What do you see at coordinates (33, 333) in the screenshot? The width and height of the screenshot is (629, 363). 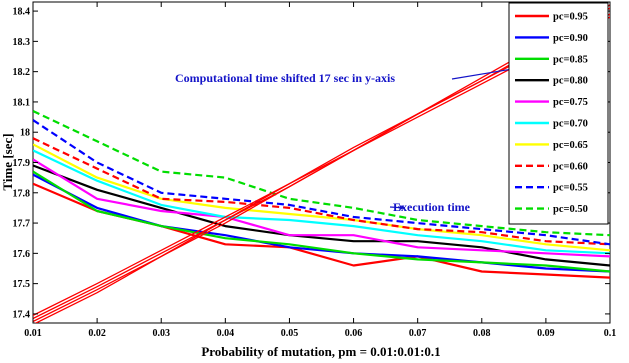 I see `x-tick-label: 0.01` at bounding box center [33, 333].